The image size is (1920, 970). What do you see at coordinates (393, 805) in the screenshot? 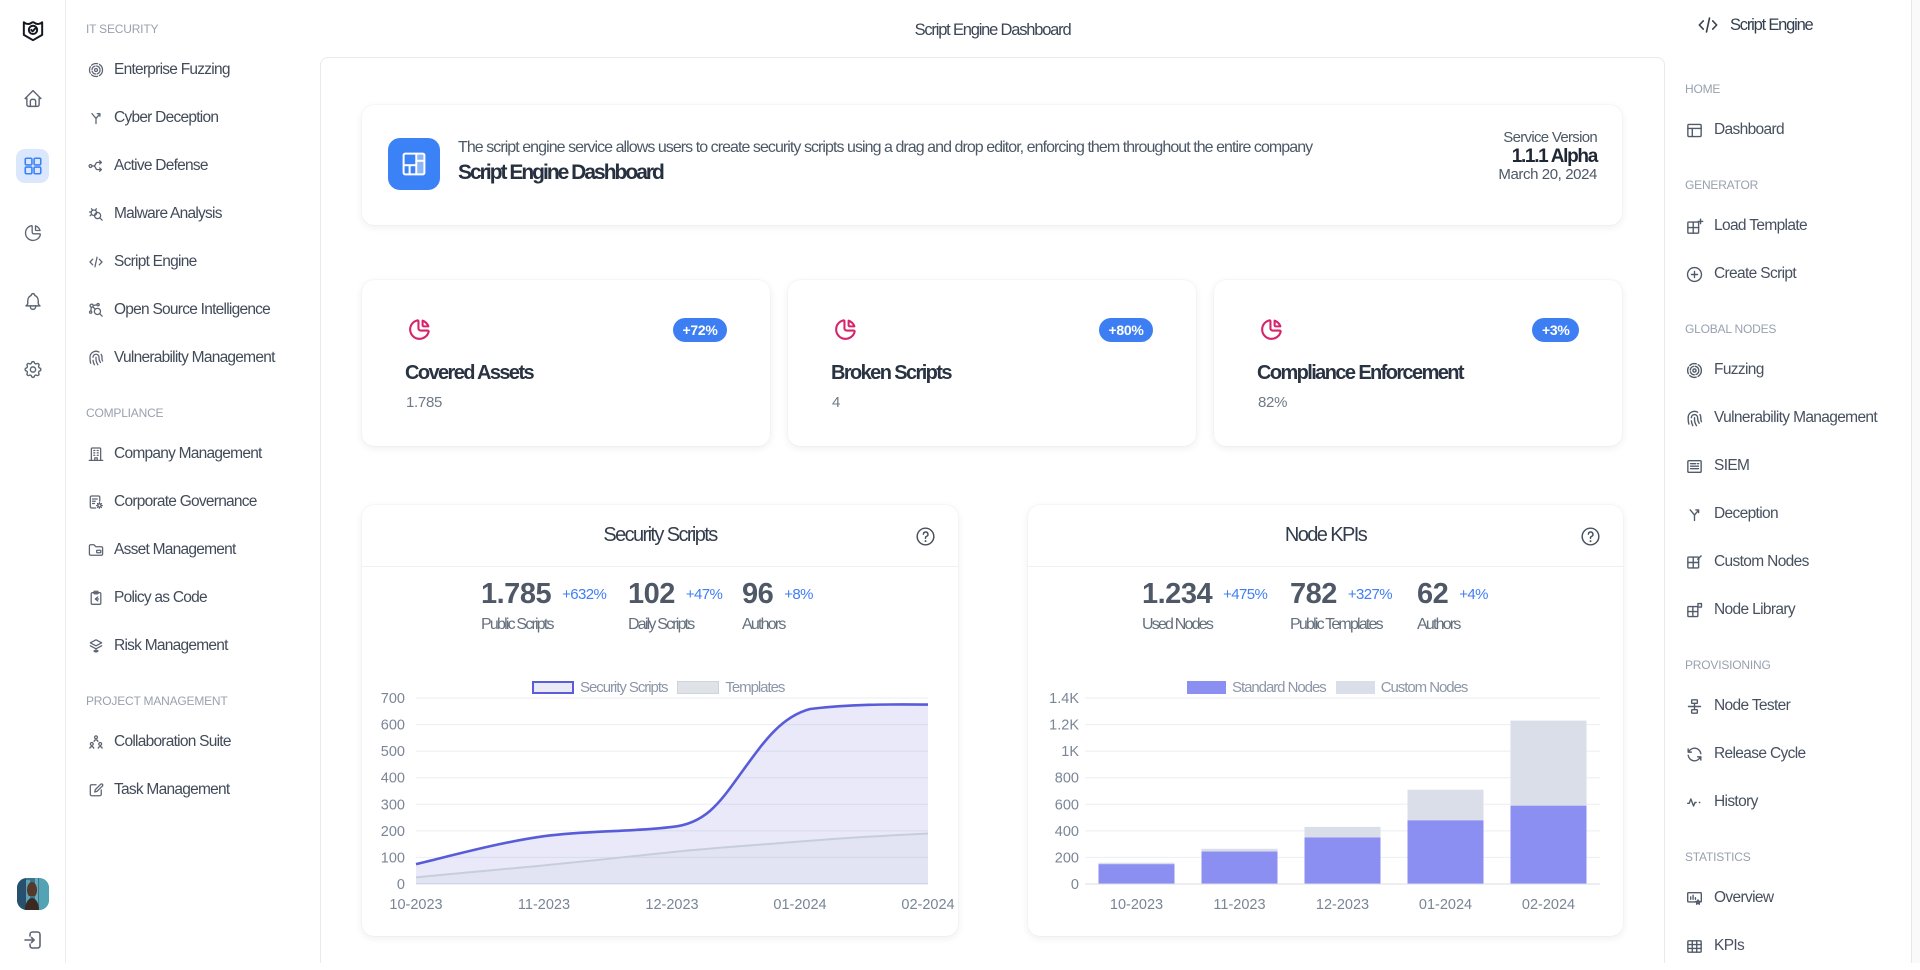
I see `svg-text: 300` at bounding box center [393, 805].